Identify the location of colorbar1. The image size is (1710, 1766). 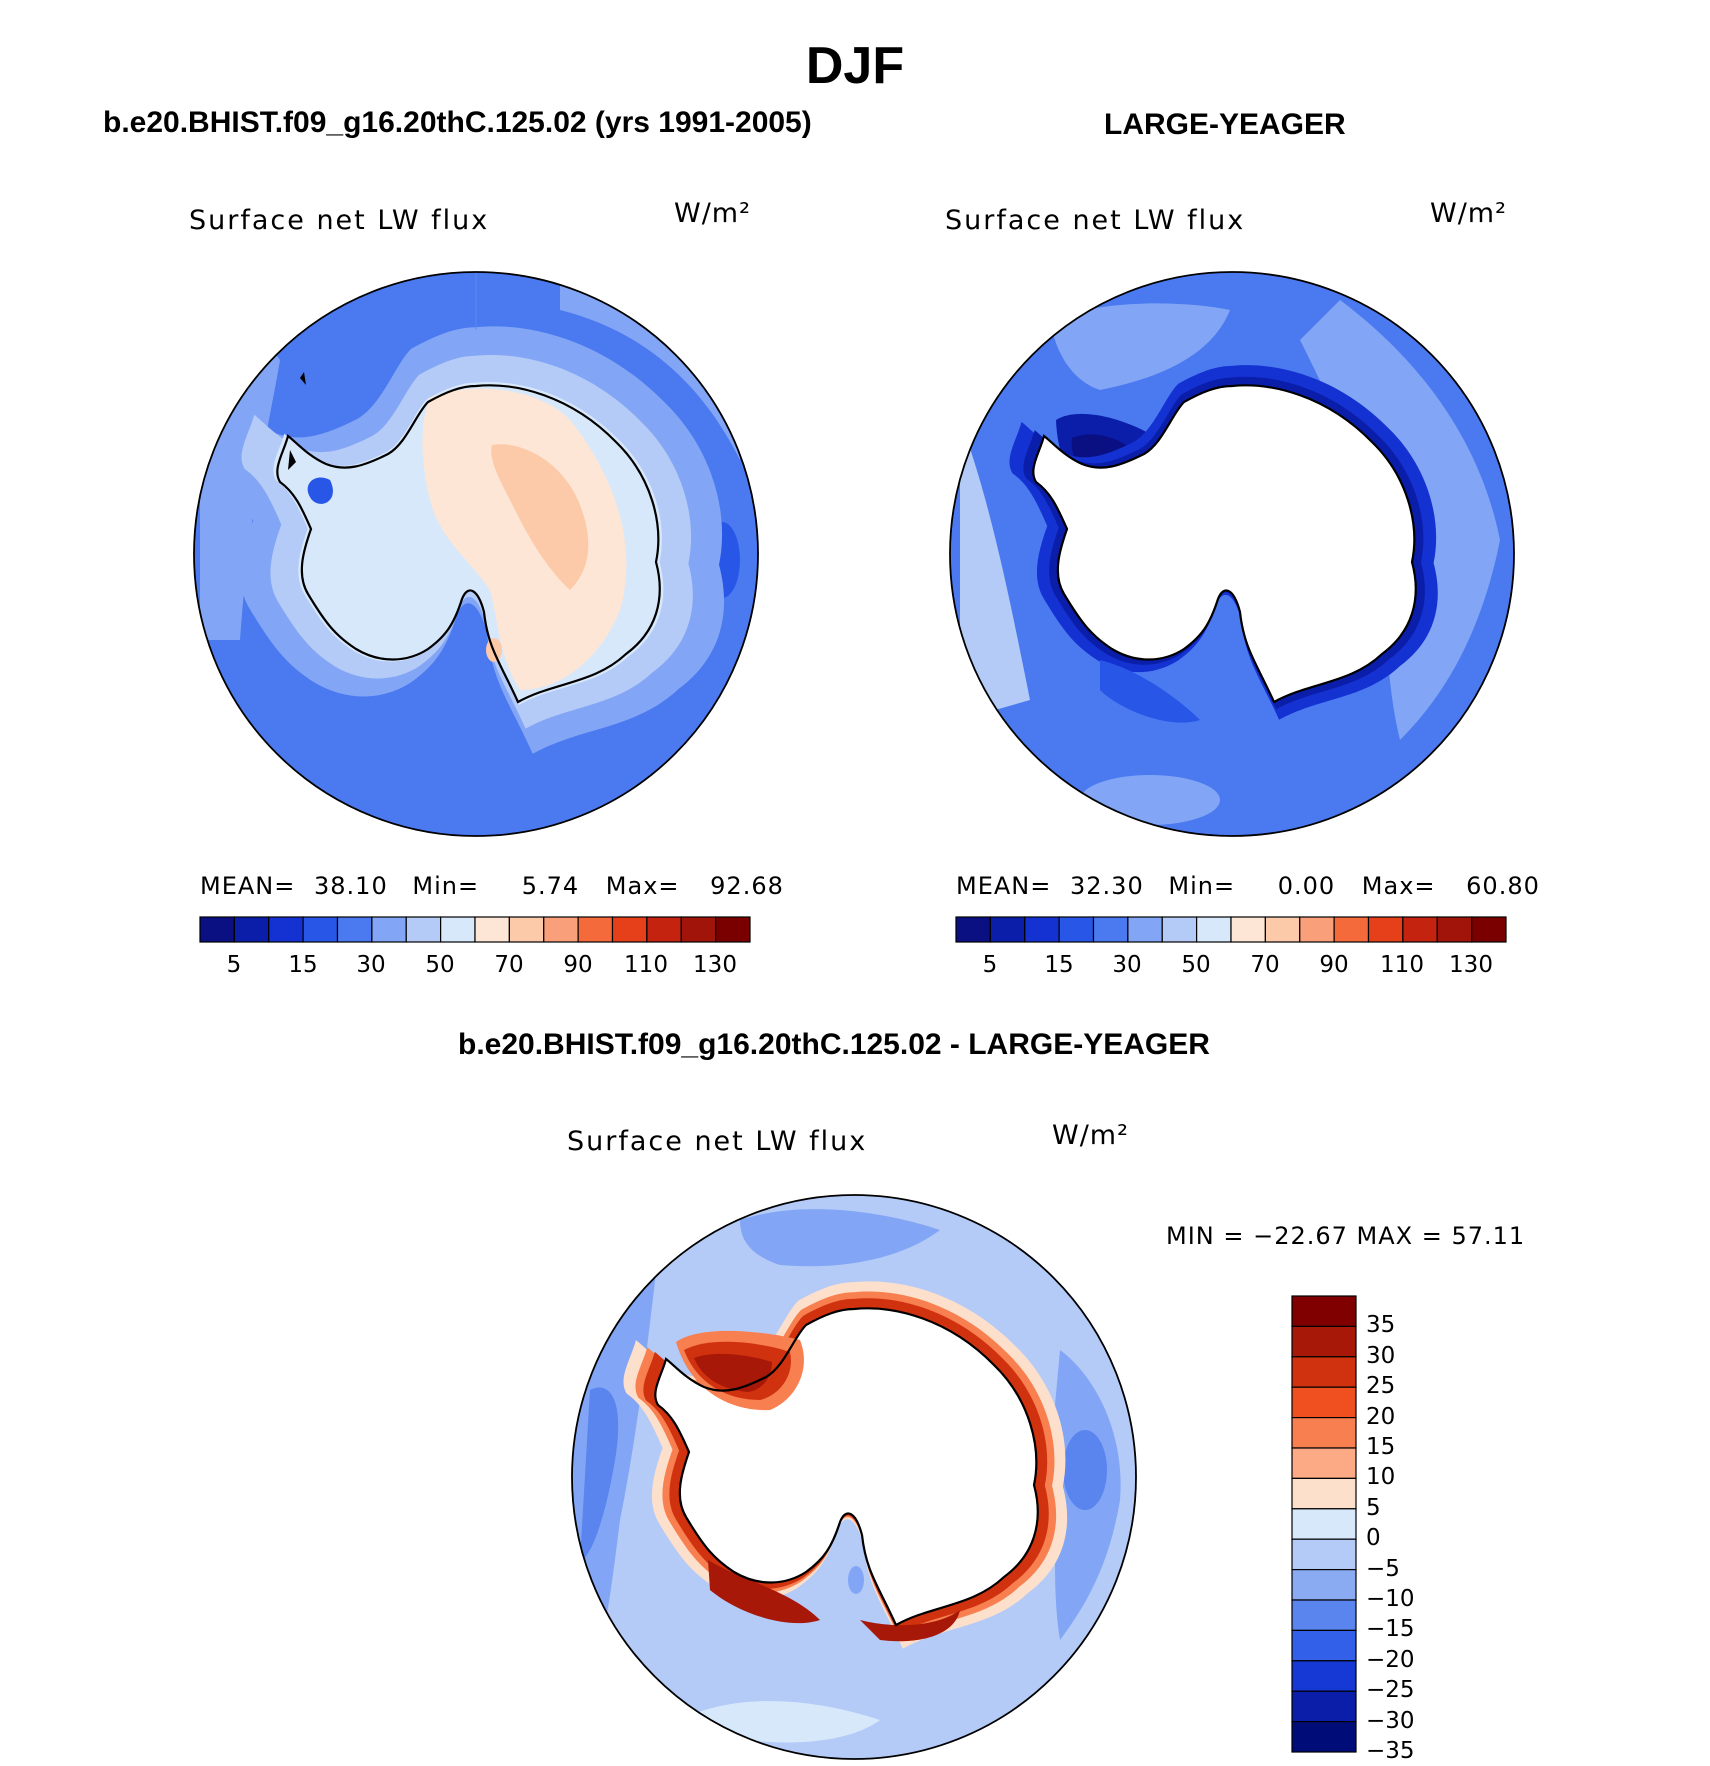
(475, 929).